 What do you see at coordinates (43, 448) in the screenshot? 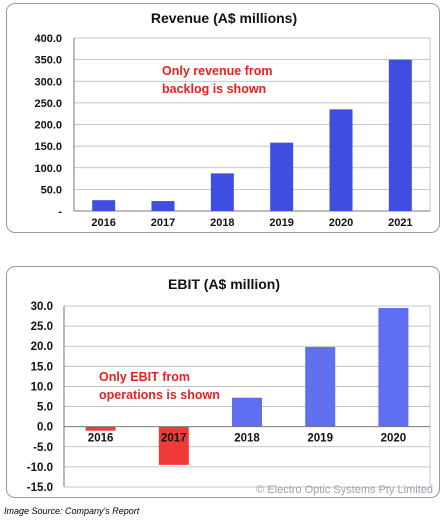
I see `y-tick-label: -5.0` at bounding box center [43, 448].